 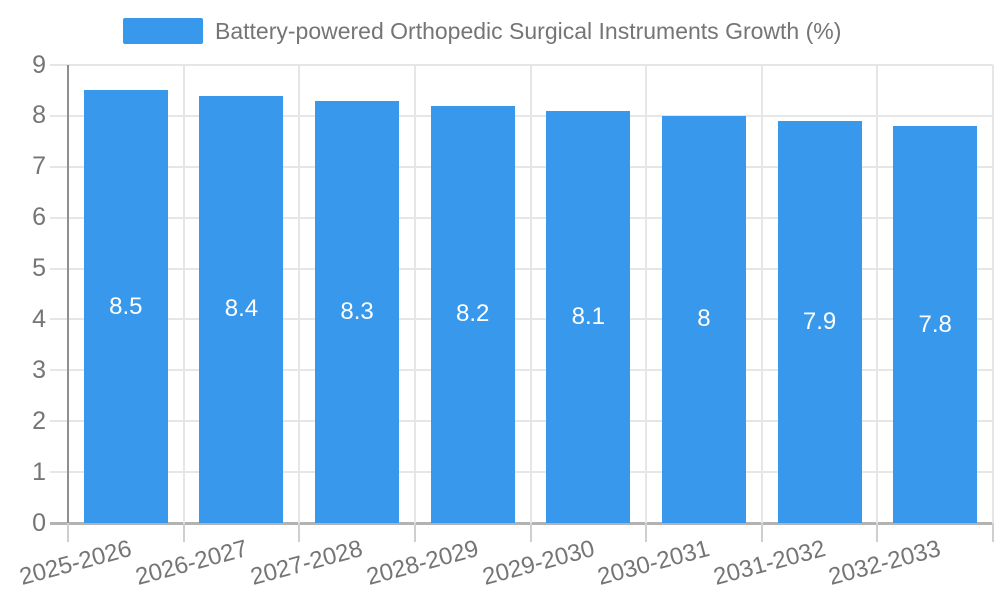 What do you see at coordinates (653, 563) in the screenshot?
I see `x-tick-label: 2030-2031` at bounding box center [653, 563].